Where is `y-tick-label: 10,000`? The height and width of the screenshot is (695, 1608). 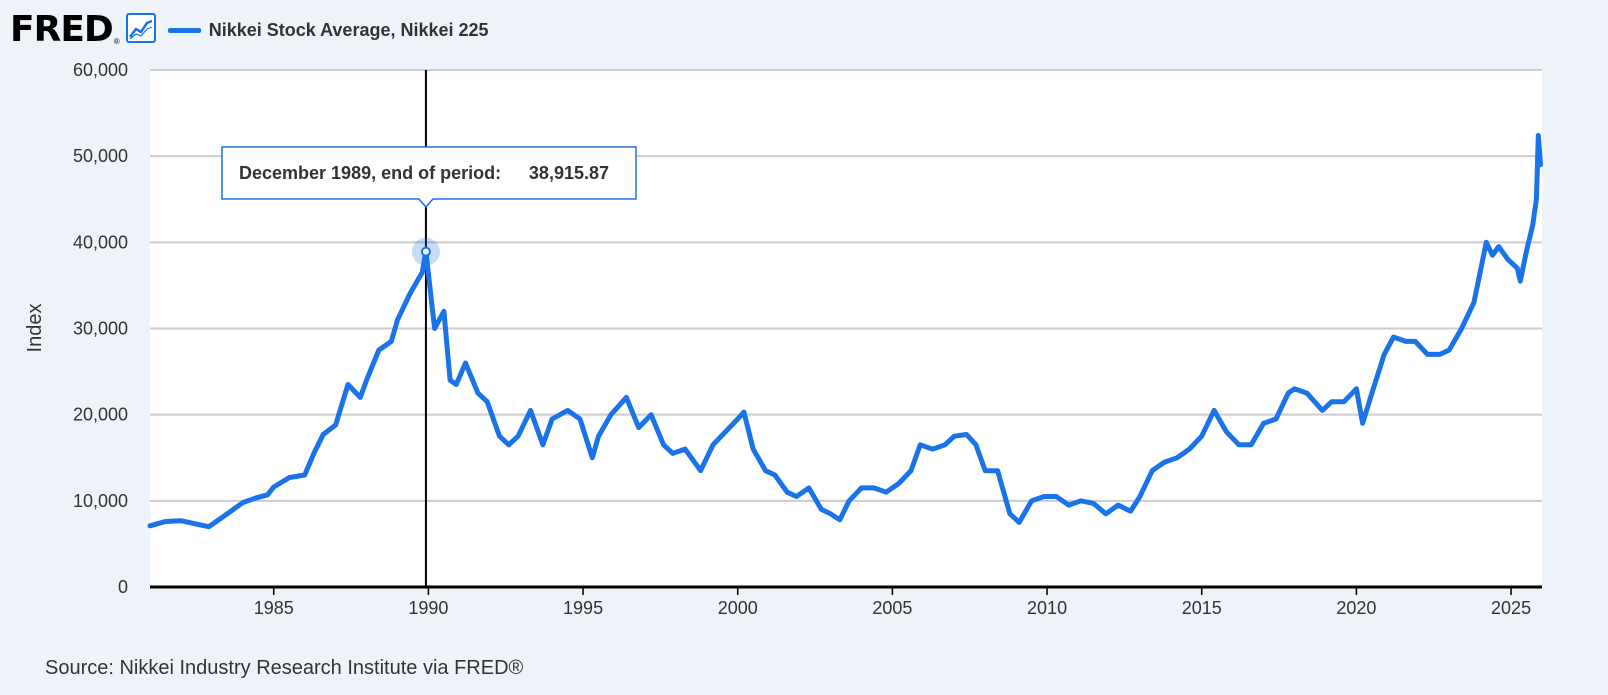 y-tick-label: 10,000 is located at coordinates (100, 501).